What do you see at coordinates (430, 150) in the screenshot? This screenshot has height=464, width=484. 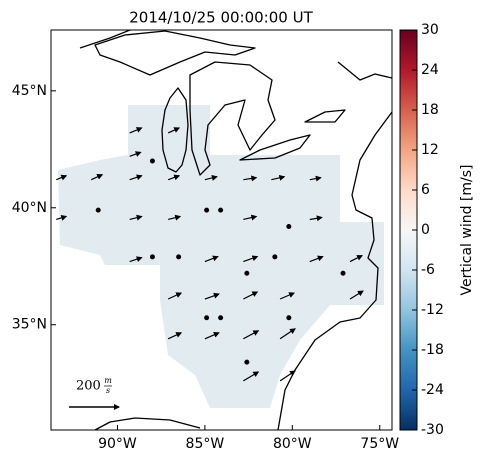 I see `colorbar-tick-label: 12` at bounding box center [430, 150].